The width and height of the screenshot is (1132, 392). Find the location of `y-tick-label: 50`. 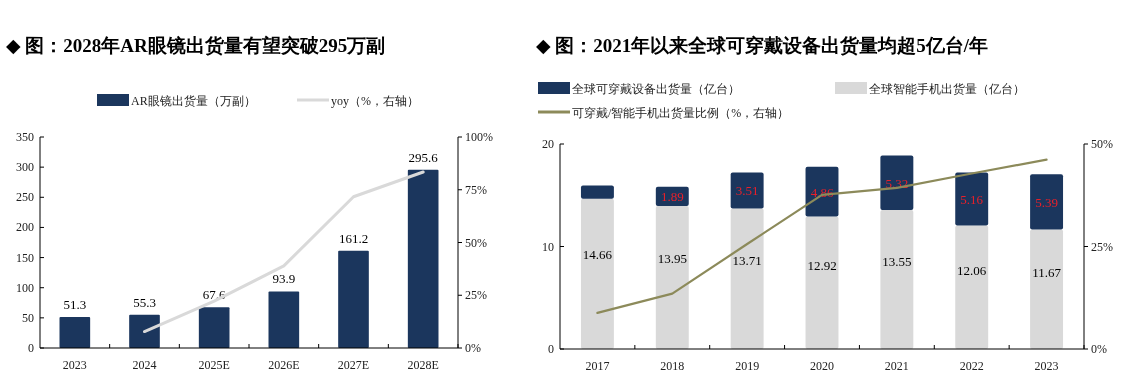

y-tick-label: 50 is located at coordinates (28, 317).